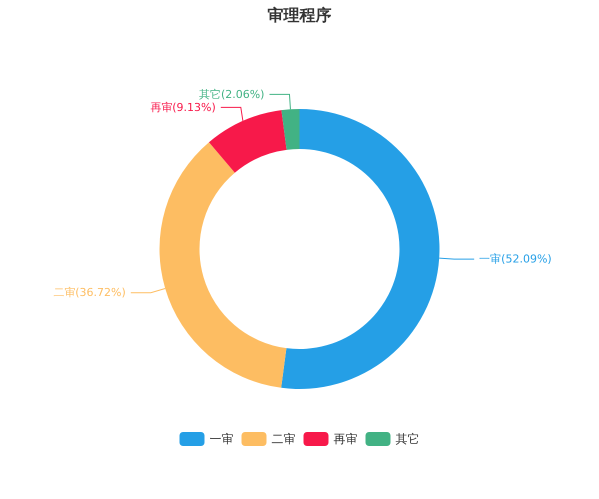 This screenshot has width=599, height=499. Describe the element at coordinates (346, 439) in the screenshot. I see `legend-label: 再审` at that location.